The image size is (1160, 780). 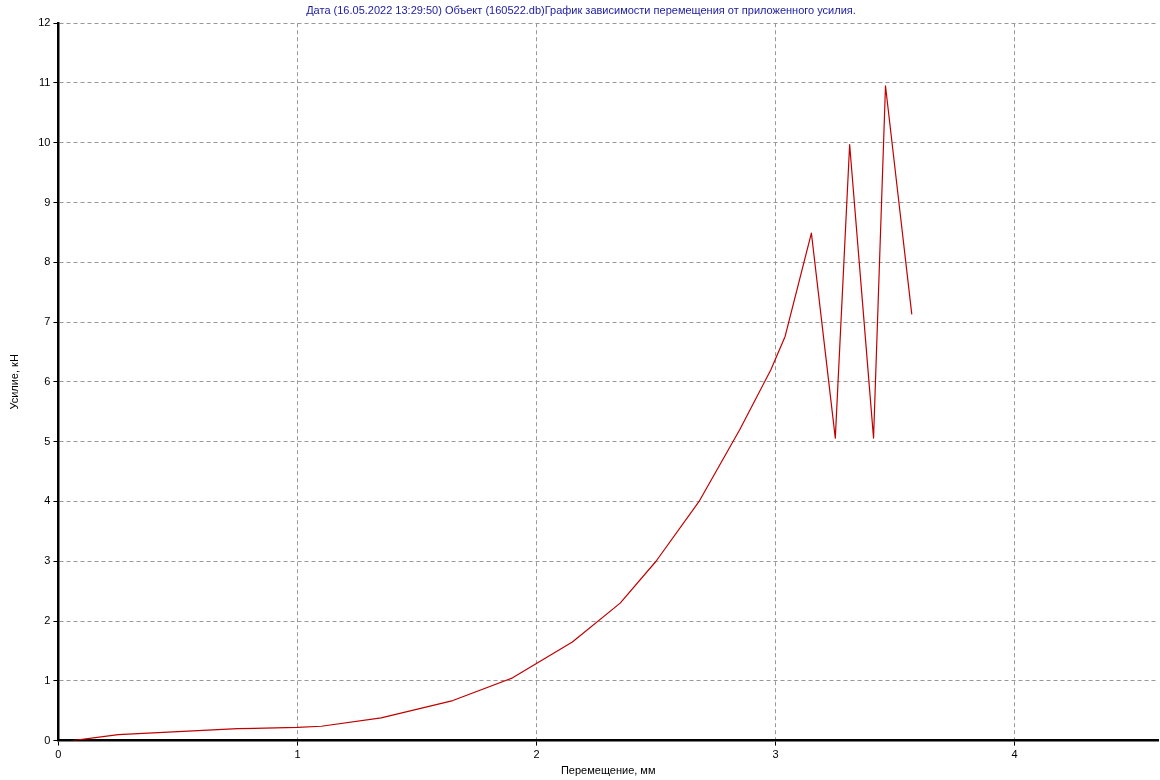 What do you see at coordinates (45, 82) in the screenshot?
I see `y-tick-label: 11` at bounding box center [45, 82].